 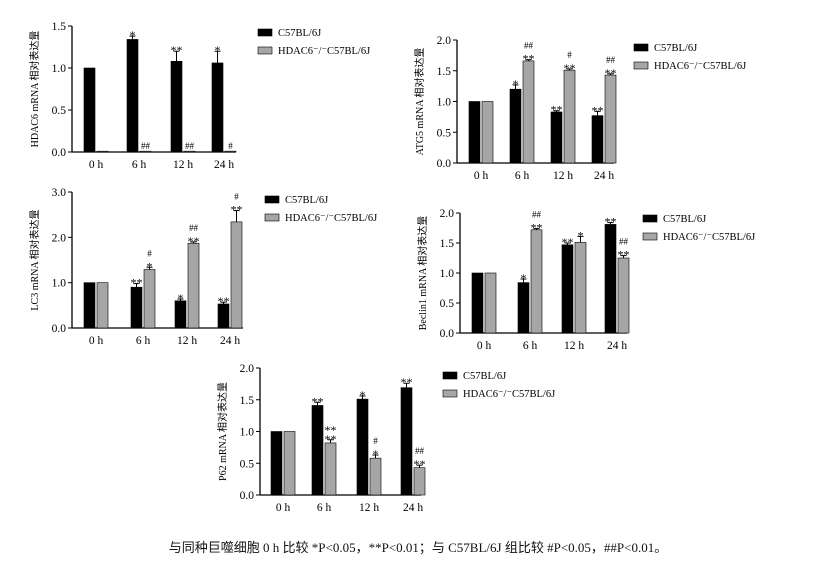 I want to click on y-tick-label: 3.0, so click(x=59, y=193).